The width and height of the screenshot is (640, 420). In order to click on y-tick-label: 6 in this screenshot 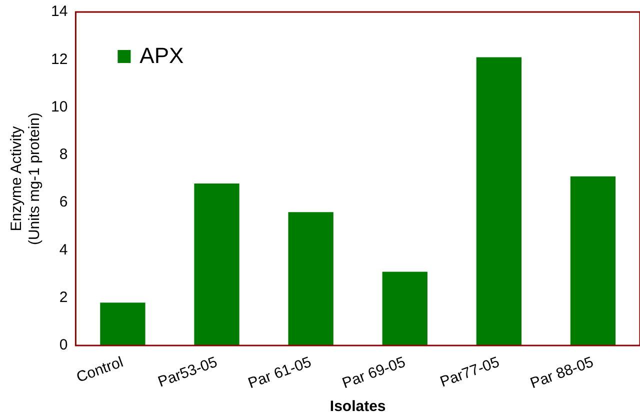, I will do `click(63, 202)`.